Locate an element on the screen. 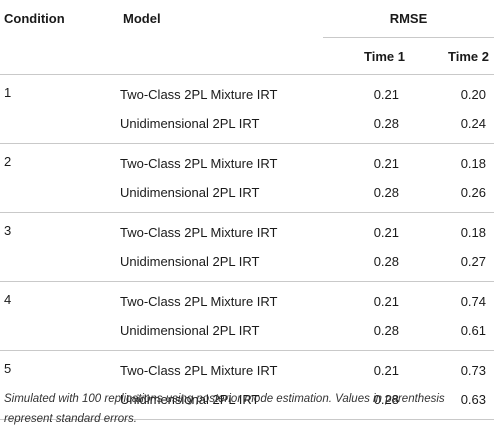  time2-cell: 0.61 is located at coordinates (454, 334).